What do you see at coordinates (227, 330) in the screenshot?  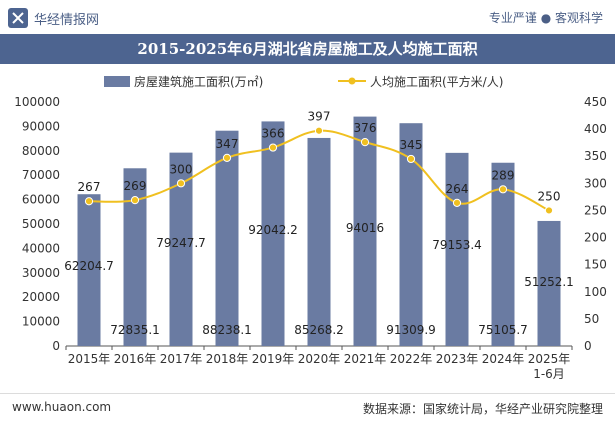 I see `bar-value-label: 88238.1` at bounding box center [227, 330].